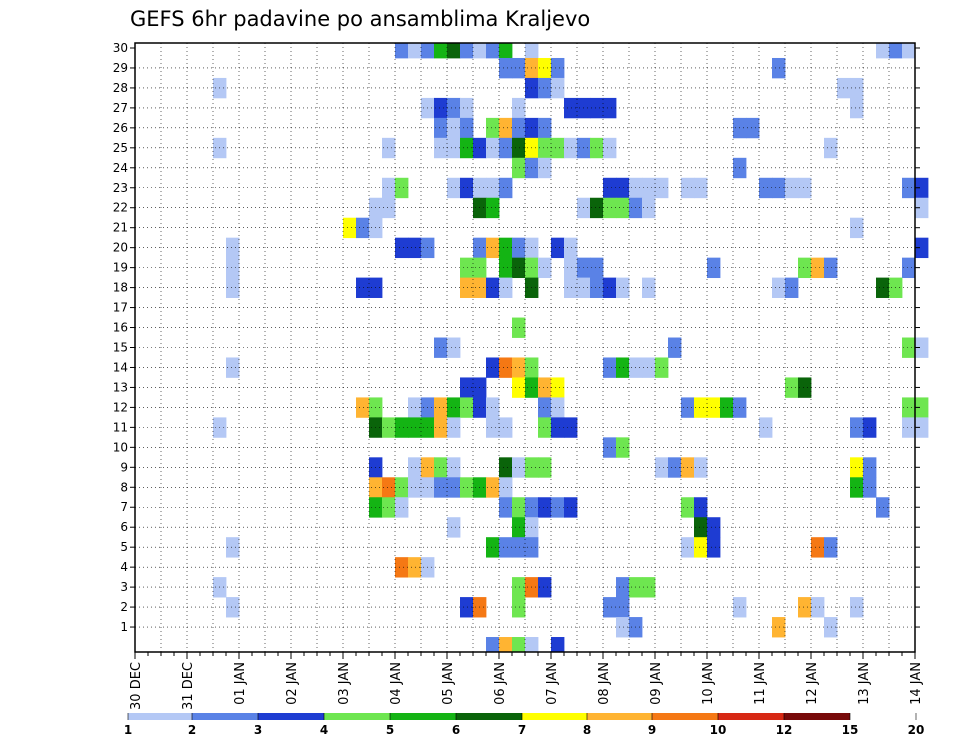  Describe the element at coordinates (850, 730) in the screenshot. I see `colorbar-label: 15` at that location.